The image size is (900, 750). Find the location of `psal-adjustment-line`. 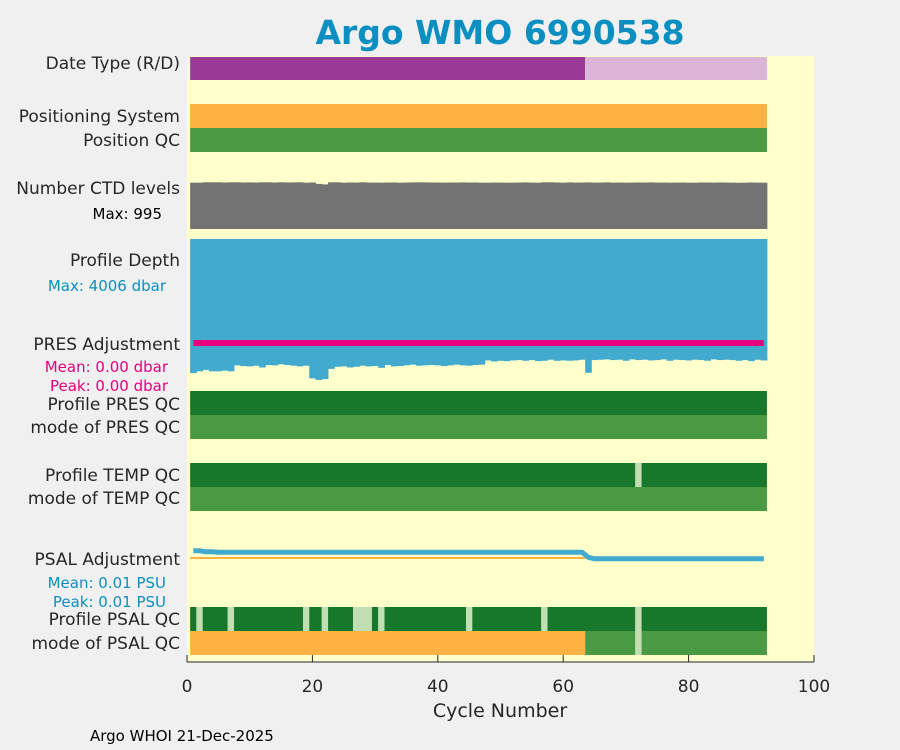

psal-adjustment-line is located at coordinates (478, 555).